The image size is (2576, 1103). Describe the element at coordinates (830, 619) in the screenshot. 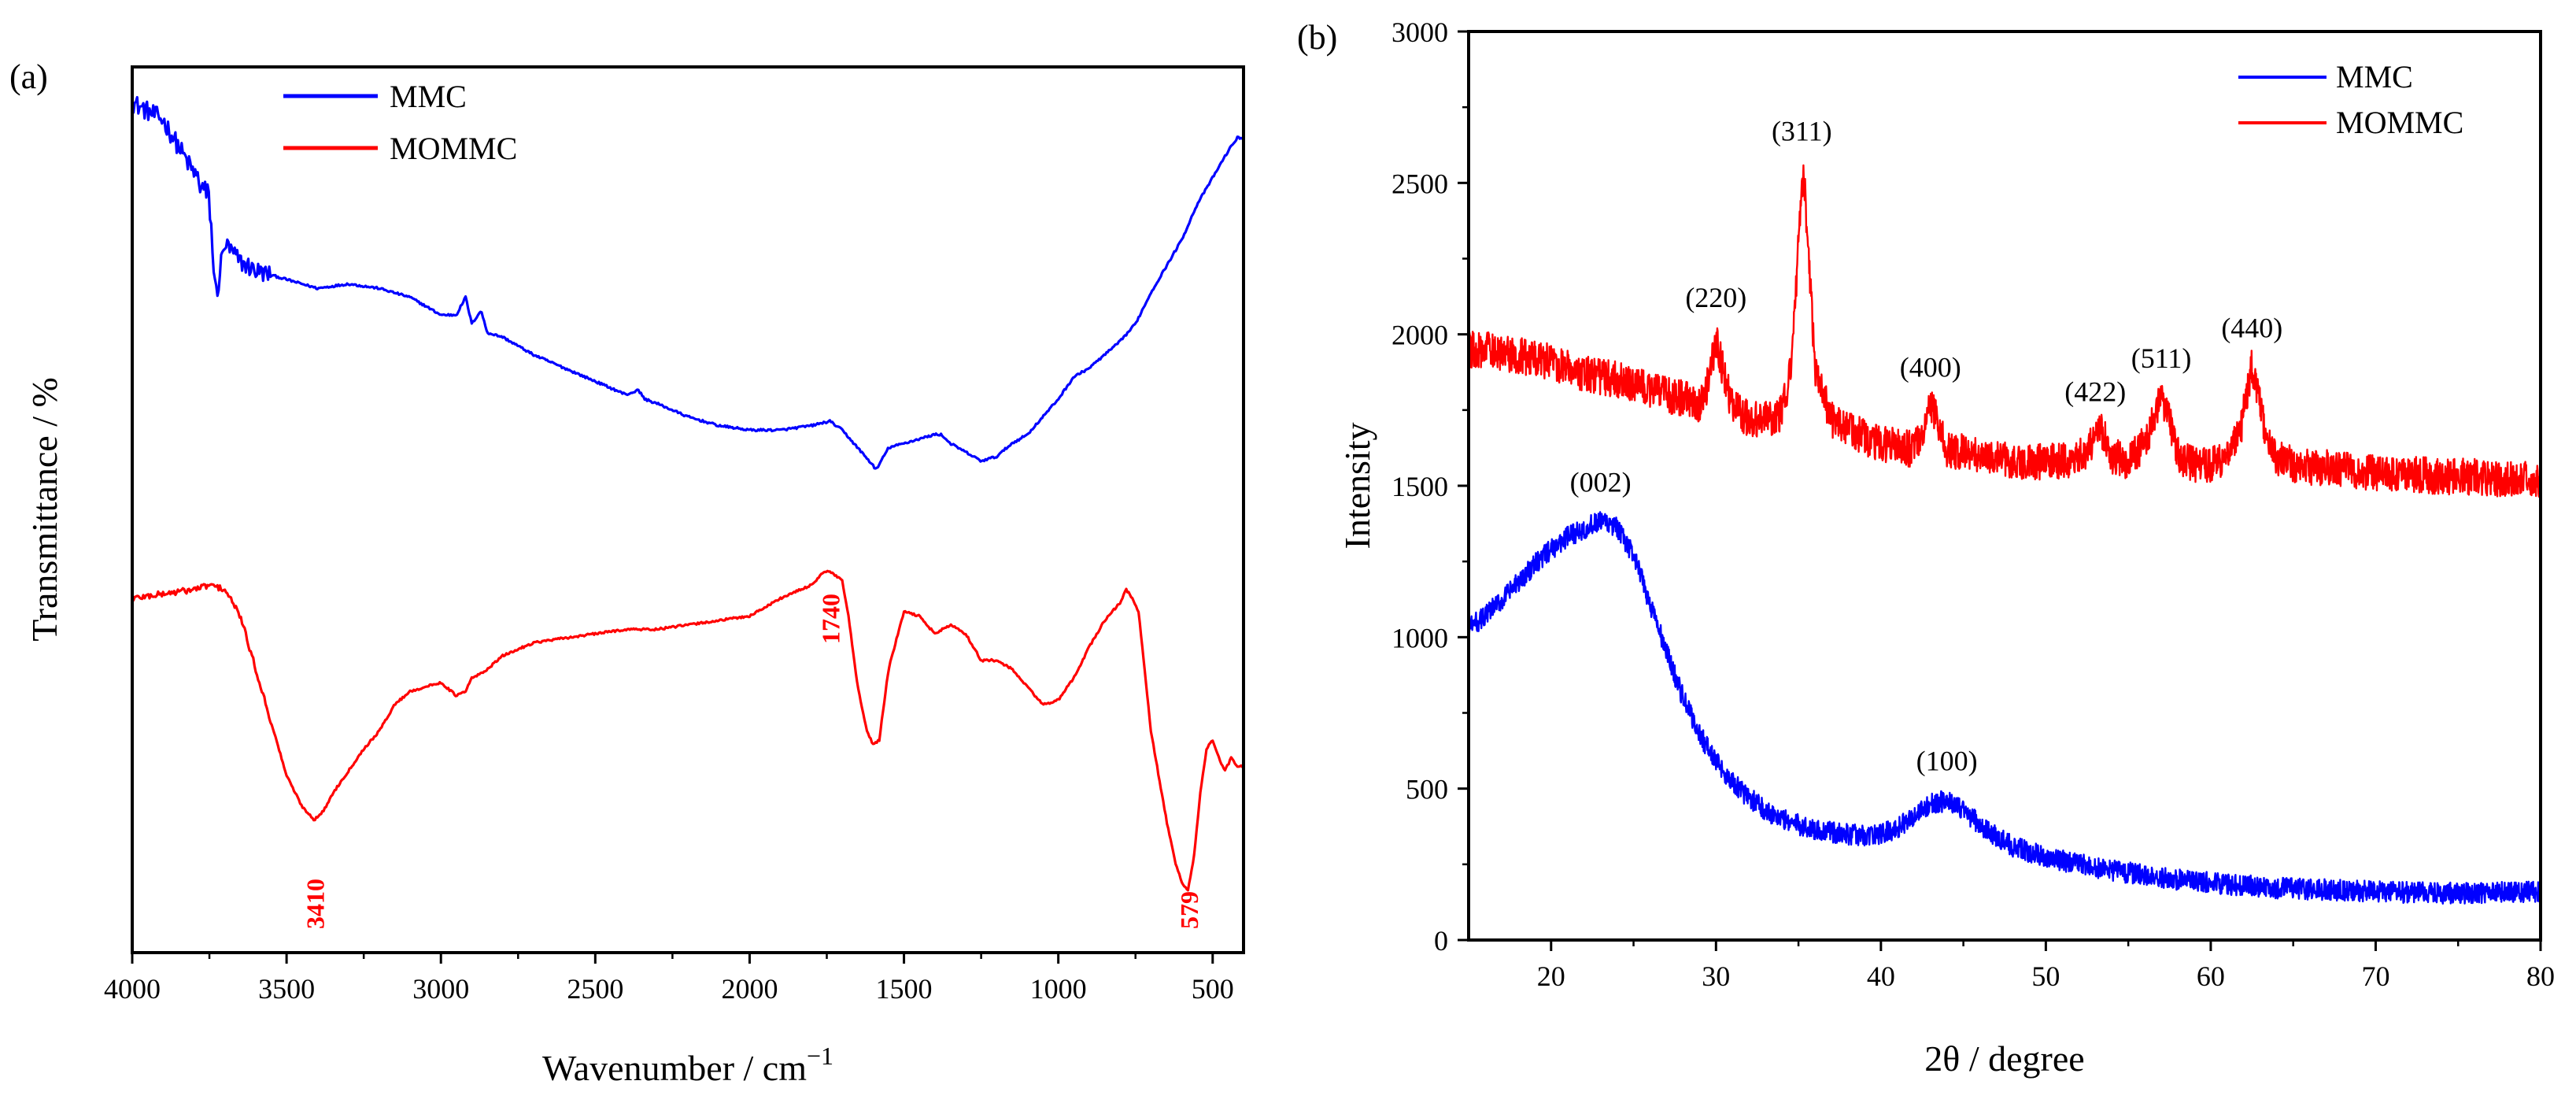

I see `panel-a-annotation: 1740` at that location.